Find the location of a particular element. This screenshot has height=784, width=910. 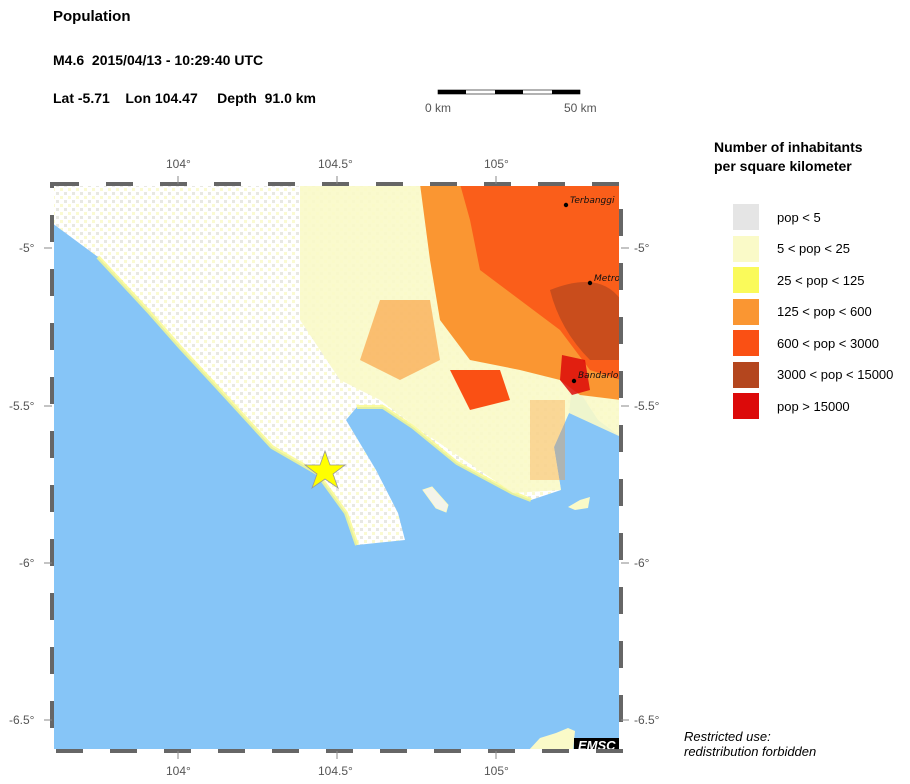

legend-title-line: per square kilometer is located at coordinates (783, 166).